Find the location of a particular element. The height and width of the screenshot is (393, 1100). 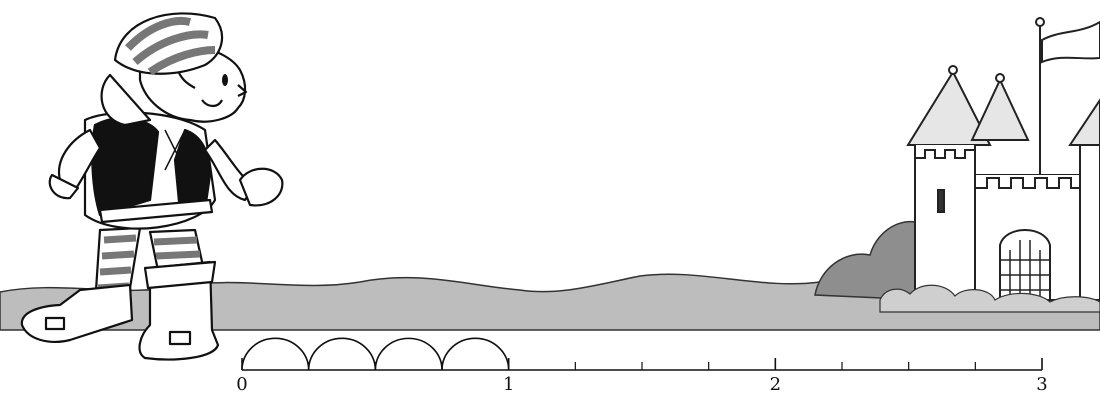

tick-label-3: 3 is located at coordinates (1041, 383).